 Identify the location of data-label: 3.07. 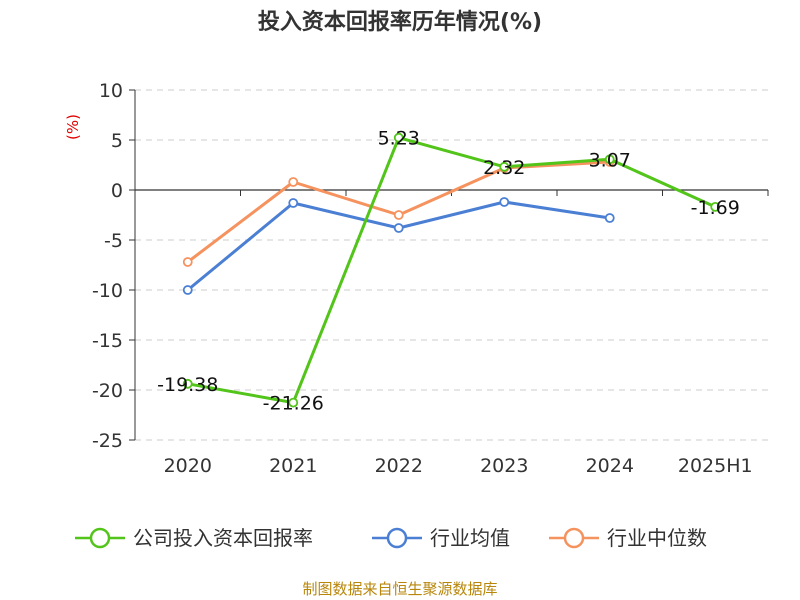
(610, 160).